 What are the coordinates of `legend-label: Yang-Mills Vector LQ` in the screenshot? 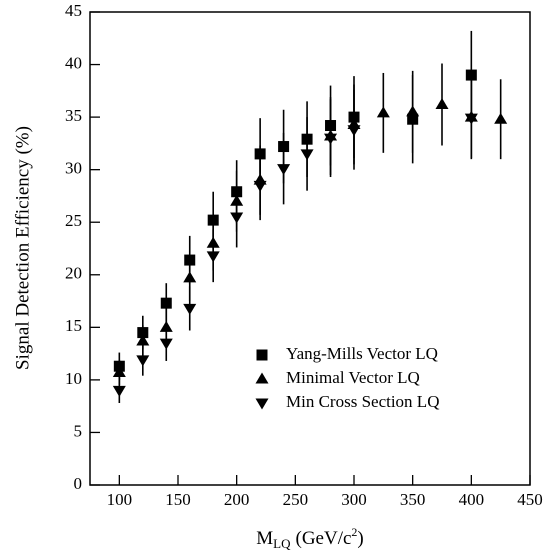 It's located at (362, 353).